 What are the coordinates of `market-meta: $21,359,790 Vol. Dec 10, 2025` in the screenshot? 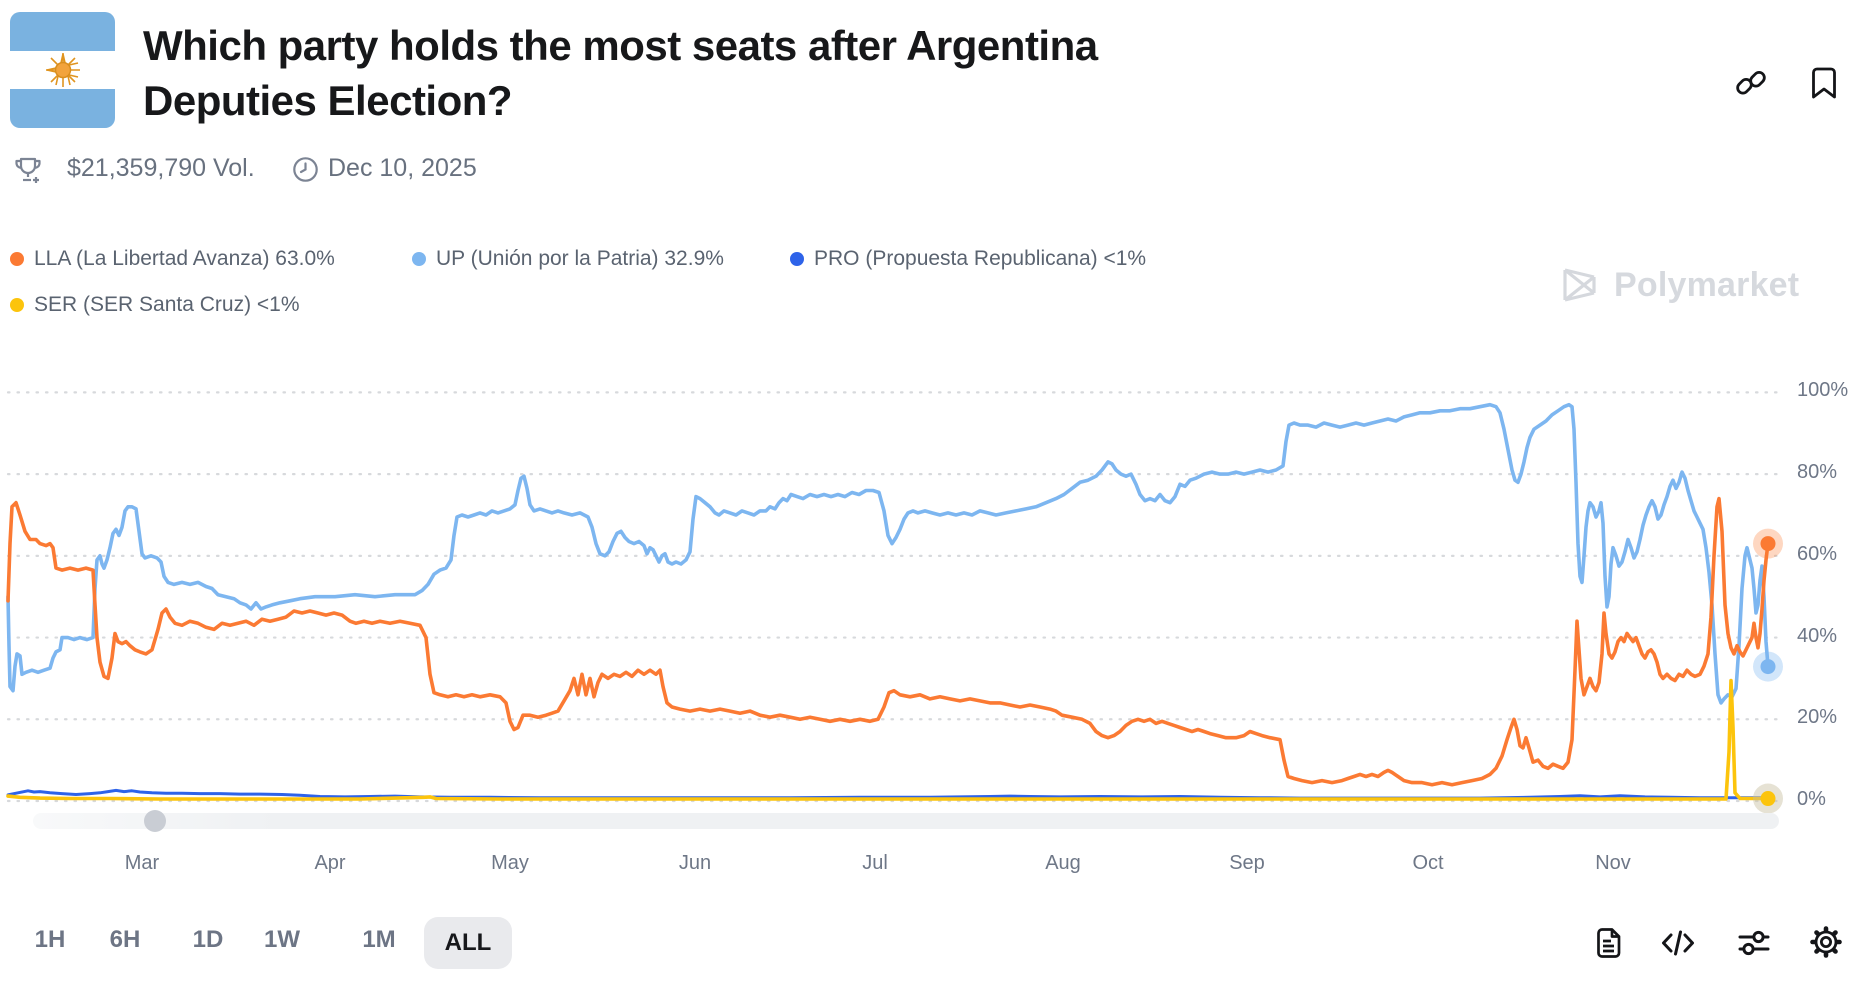 It's located at (450, 170).